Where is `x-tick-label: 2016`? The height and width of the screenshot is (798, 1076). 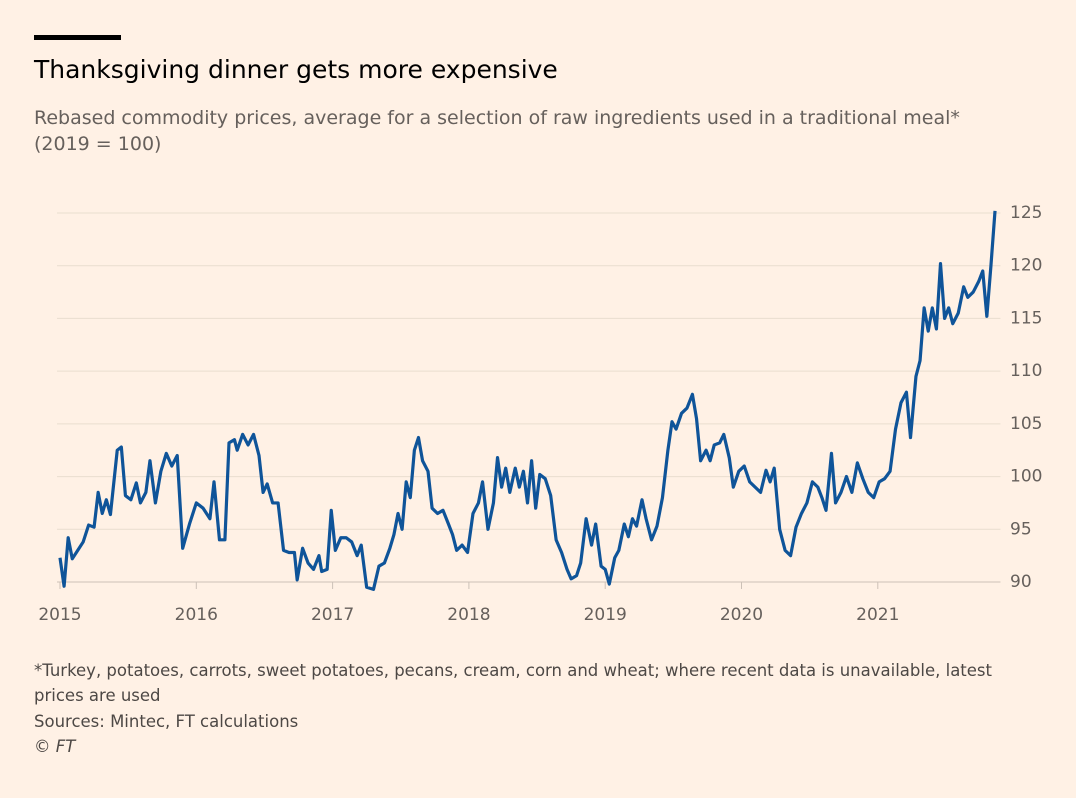 x-tick-label: 2016 is located at coordinates (196, 615).